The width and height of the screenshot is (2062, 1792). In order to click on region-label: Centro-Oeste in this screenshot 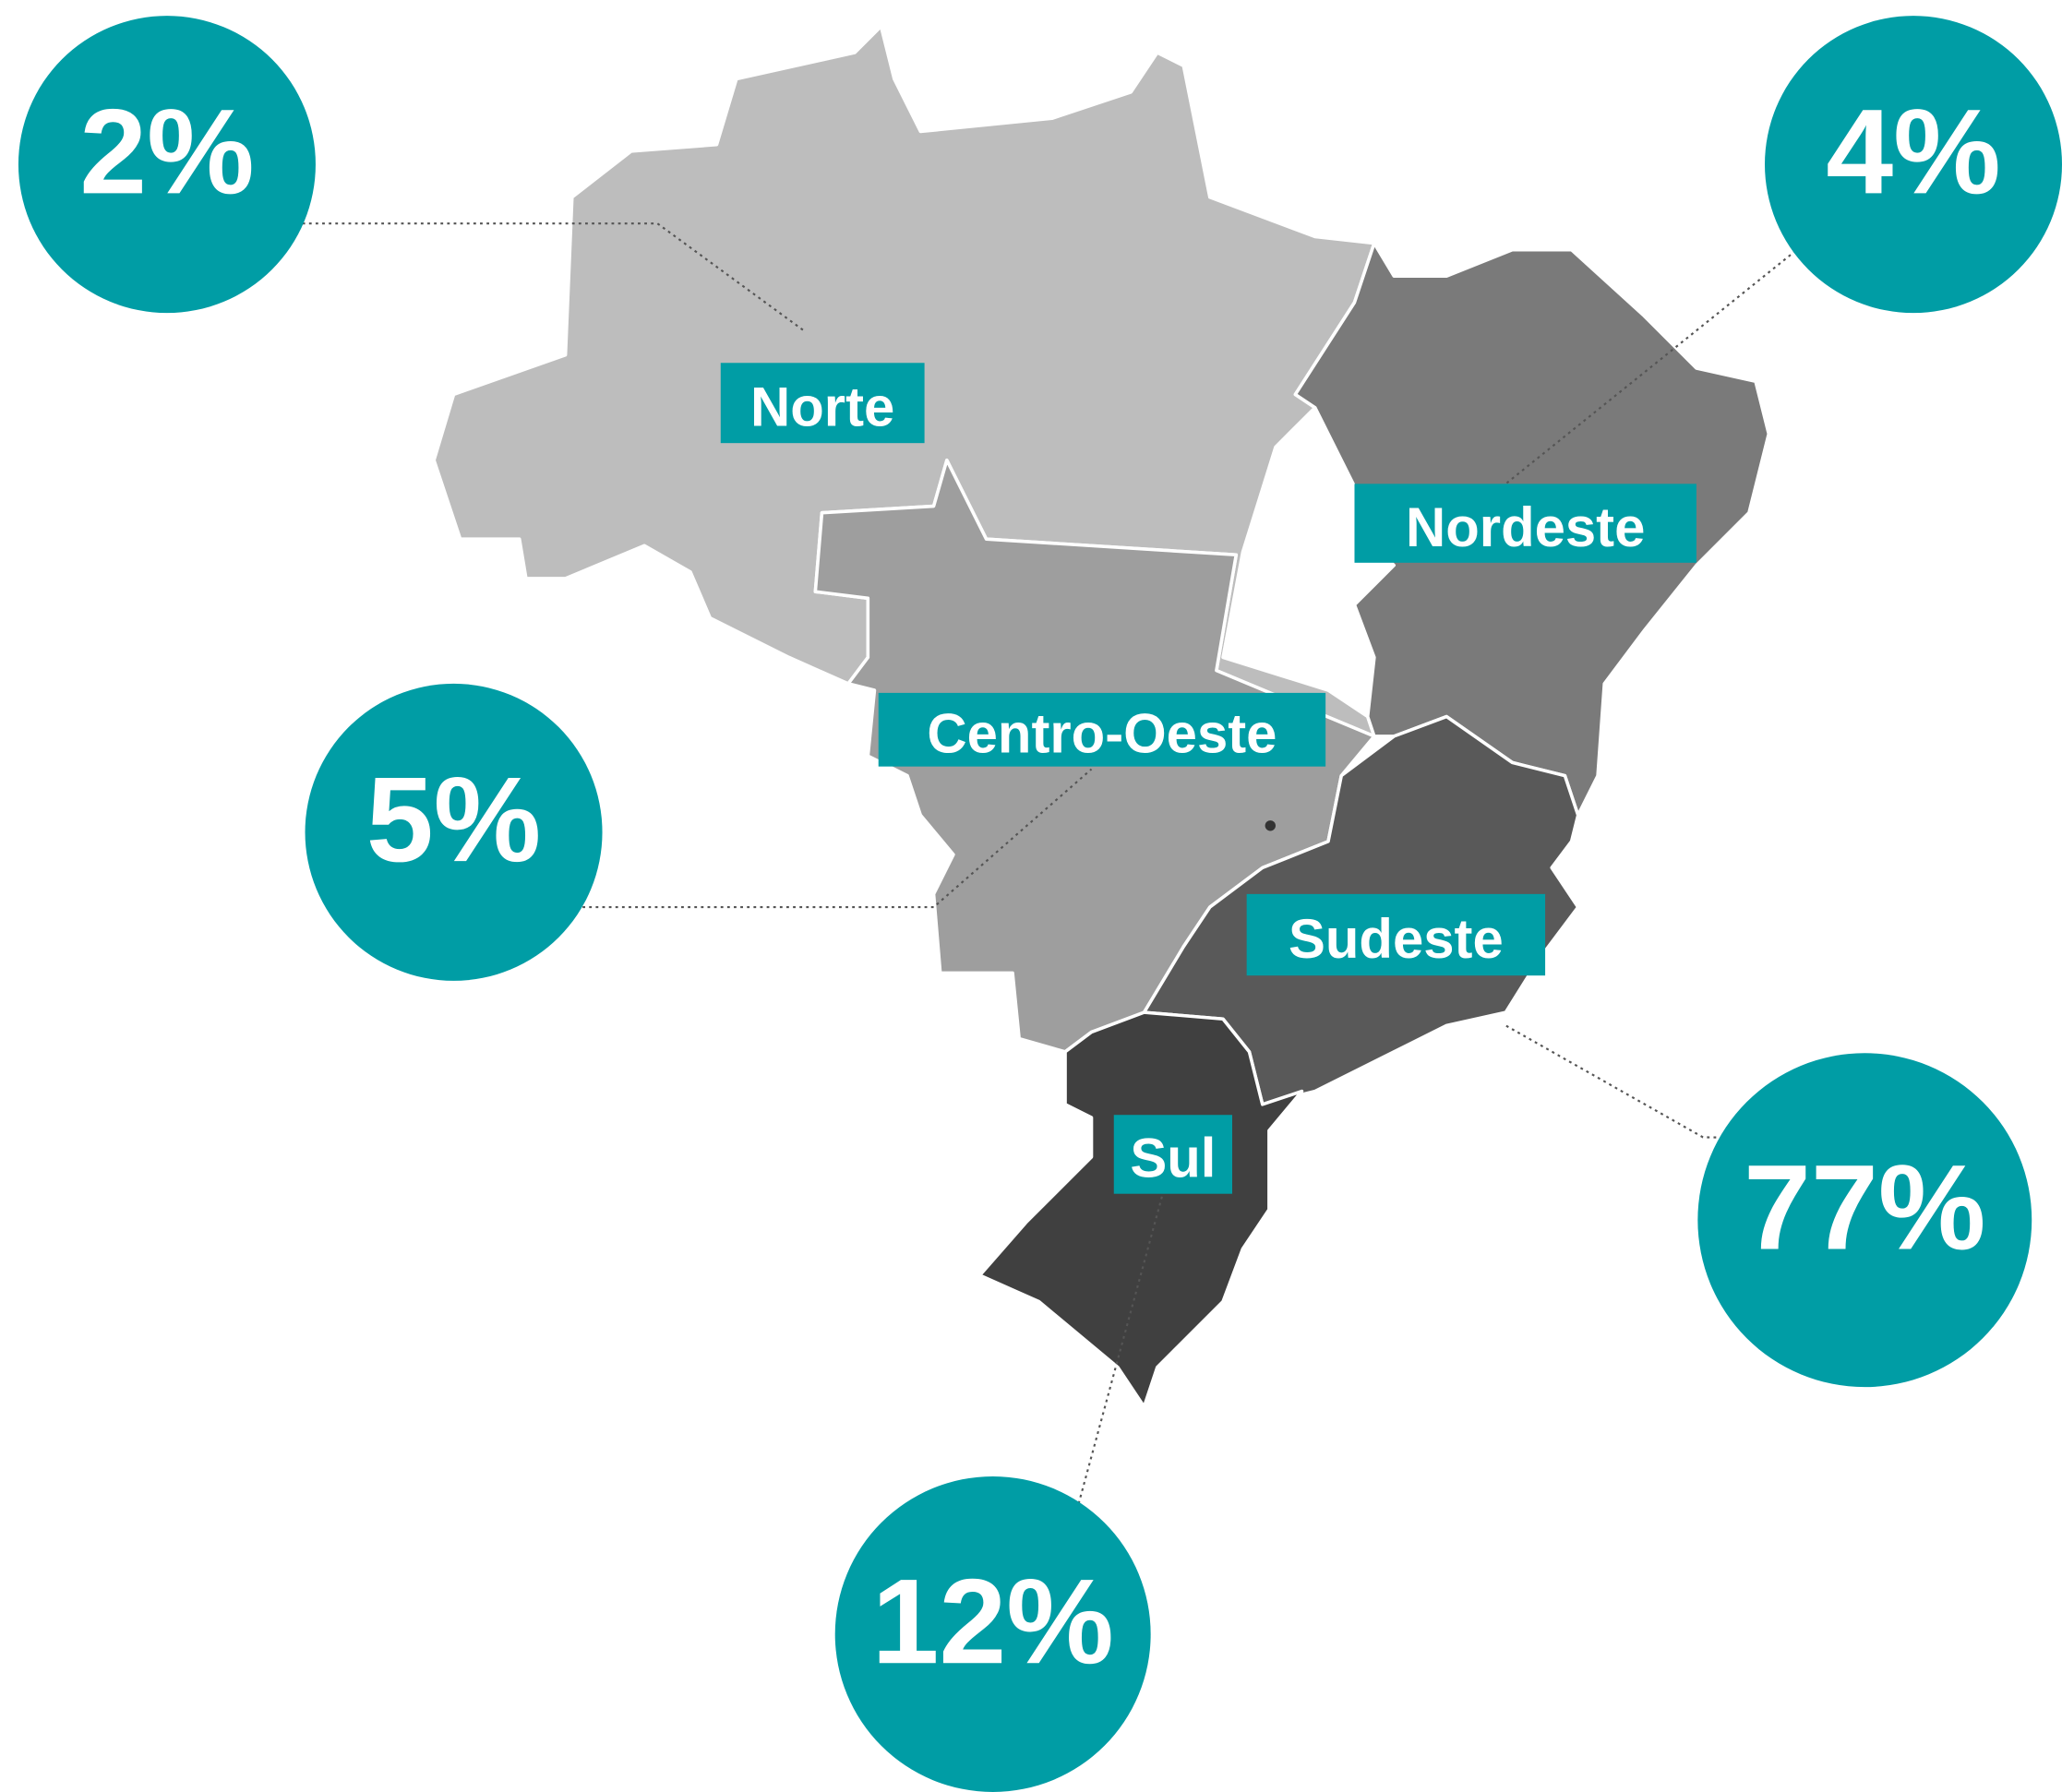, I will do `click(1102, 734)`.